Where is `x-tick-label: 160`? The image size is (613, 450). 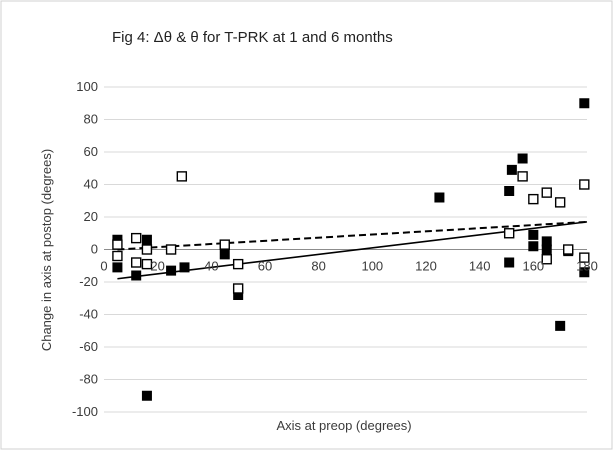 x-tick-label: 160 is located at coordinates (533, 266).